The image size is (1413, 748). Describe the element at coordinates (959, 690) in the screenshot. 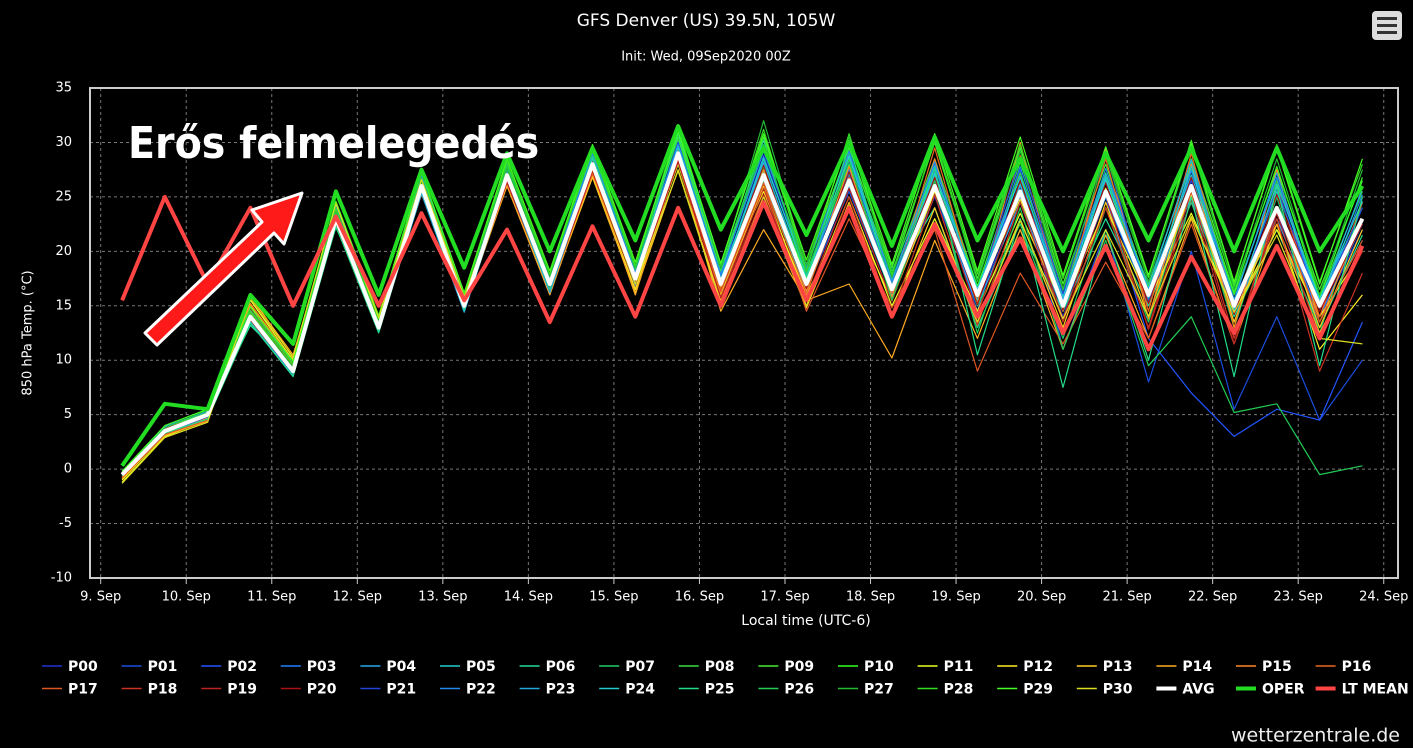

I see `legend-label: P28` at that location.